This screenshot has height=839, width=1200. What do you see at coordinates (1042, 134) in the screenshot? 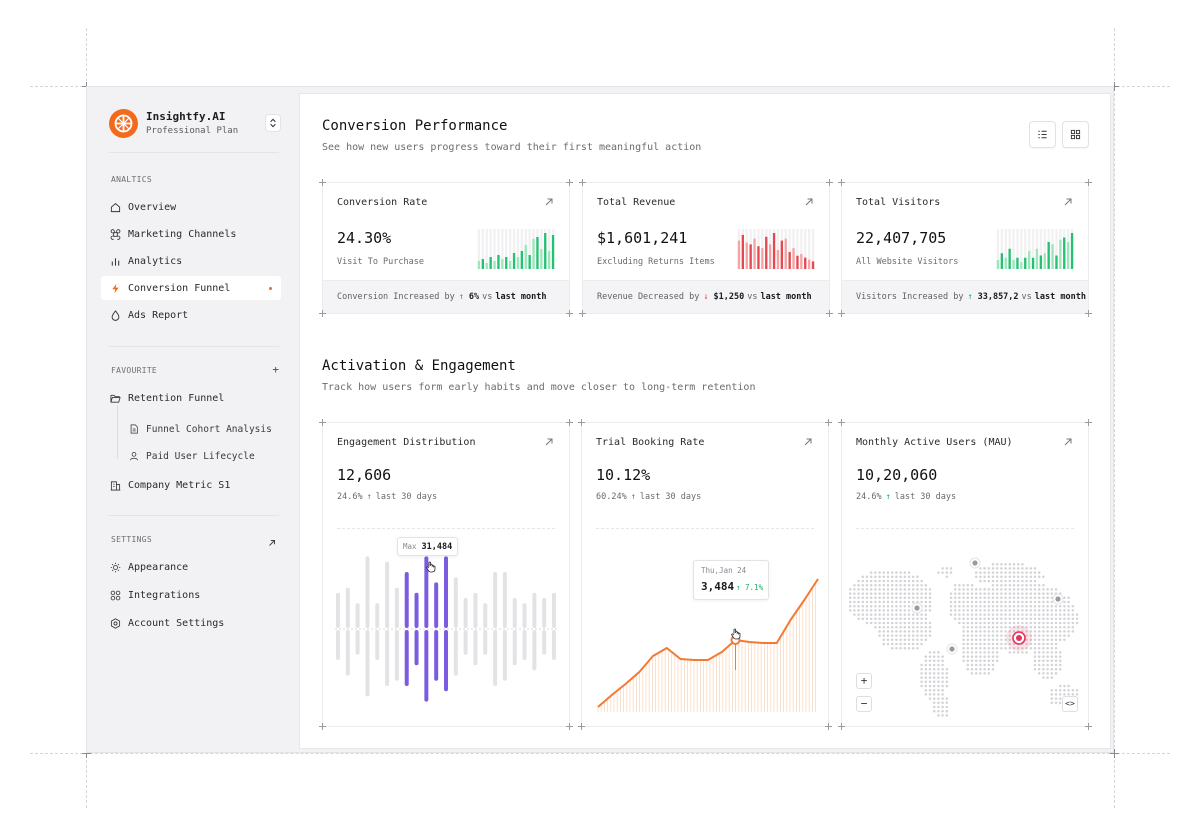
I see `list-view-button` at bounding box center [1042, 134].